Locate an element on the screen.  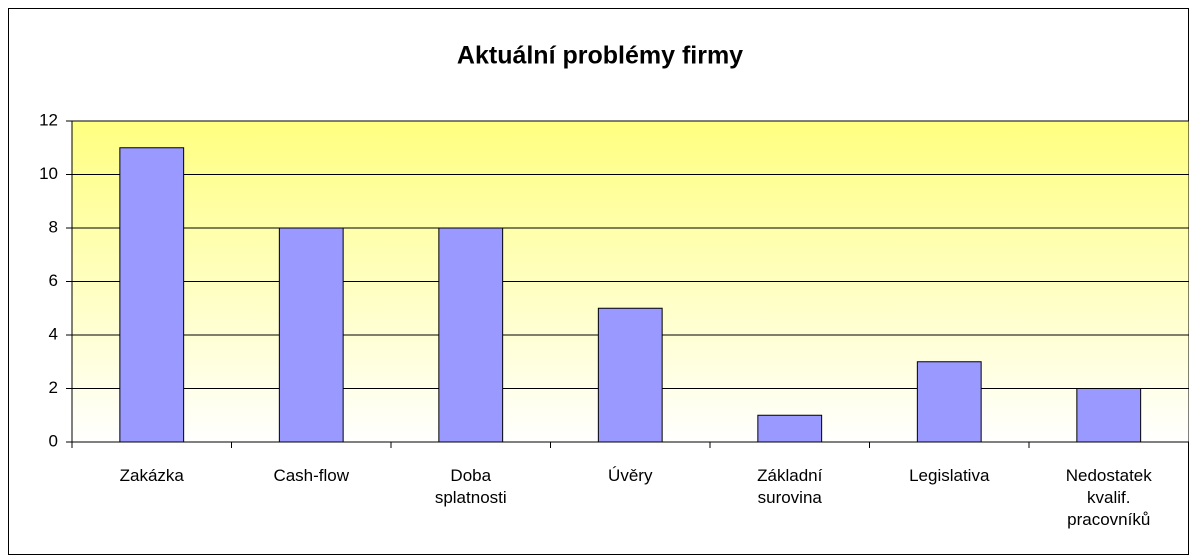
y-tick-label: 6 is located at coordinates (53, 280).